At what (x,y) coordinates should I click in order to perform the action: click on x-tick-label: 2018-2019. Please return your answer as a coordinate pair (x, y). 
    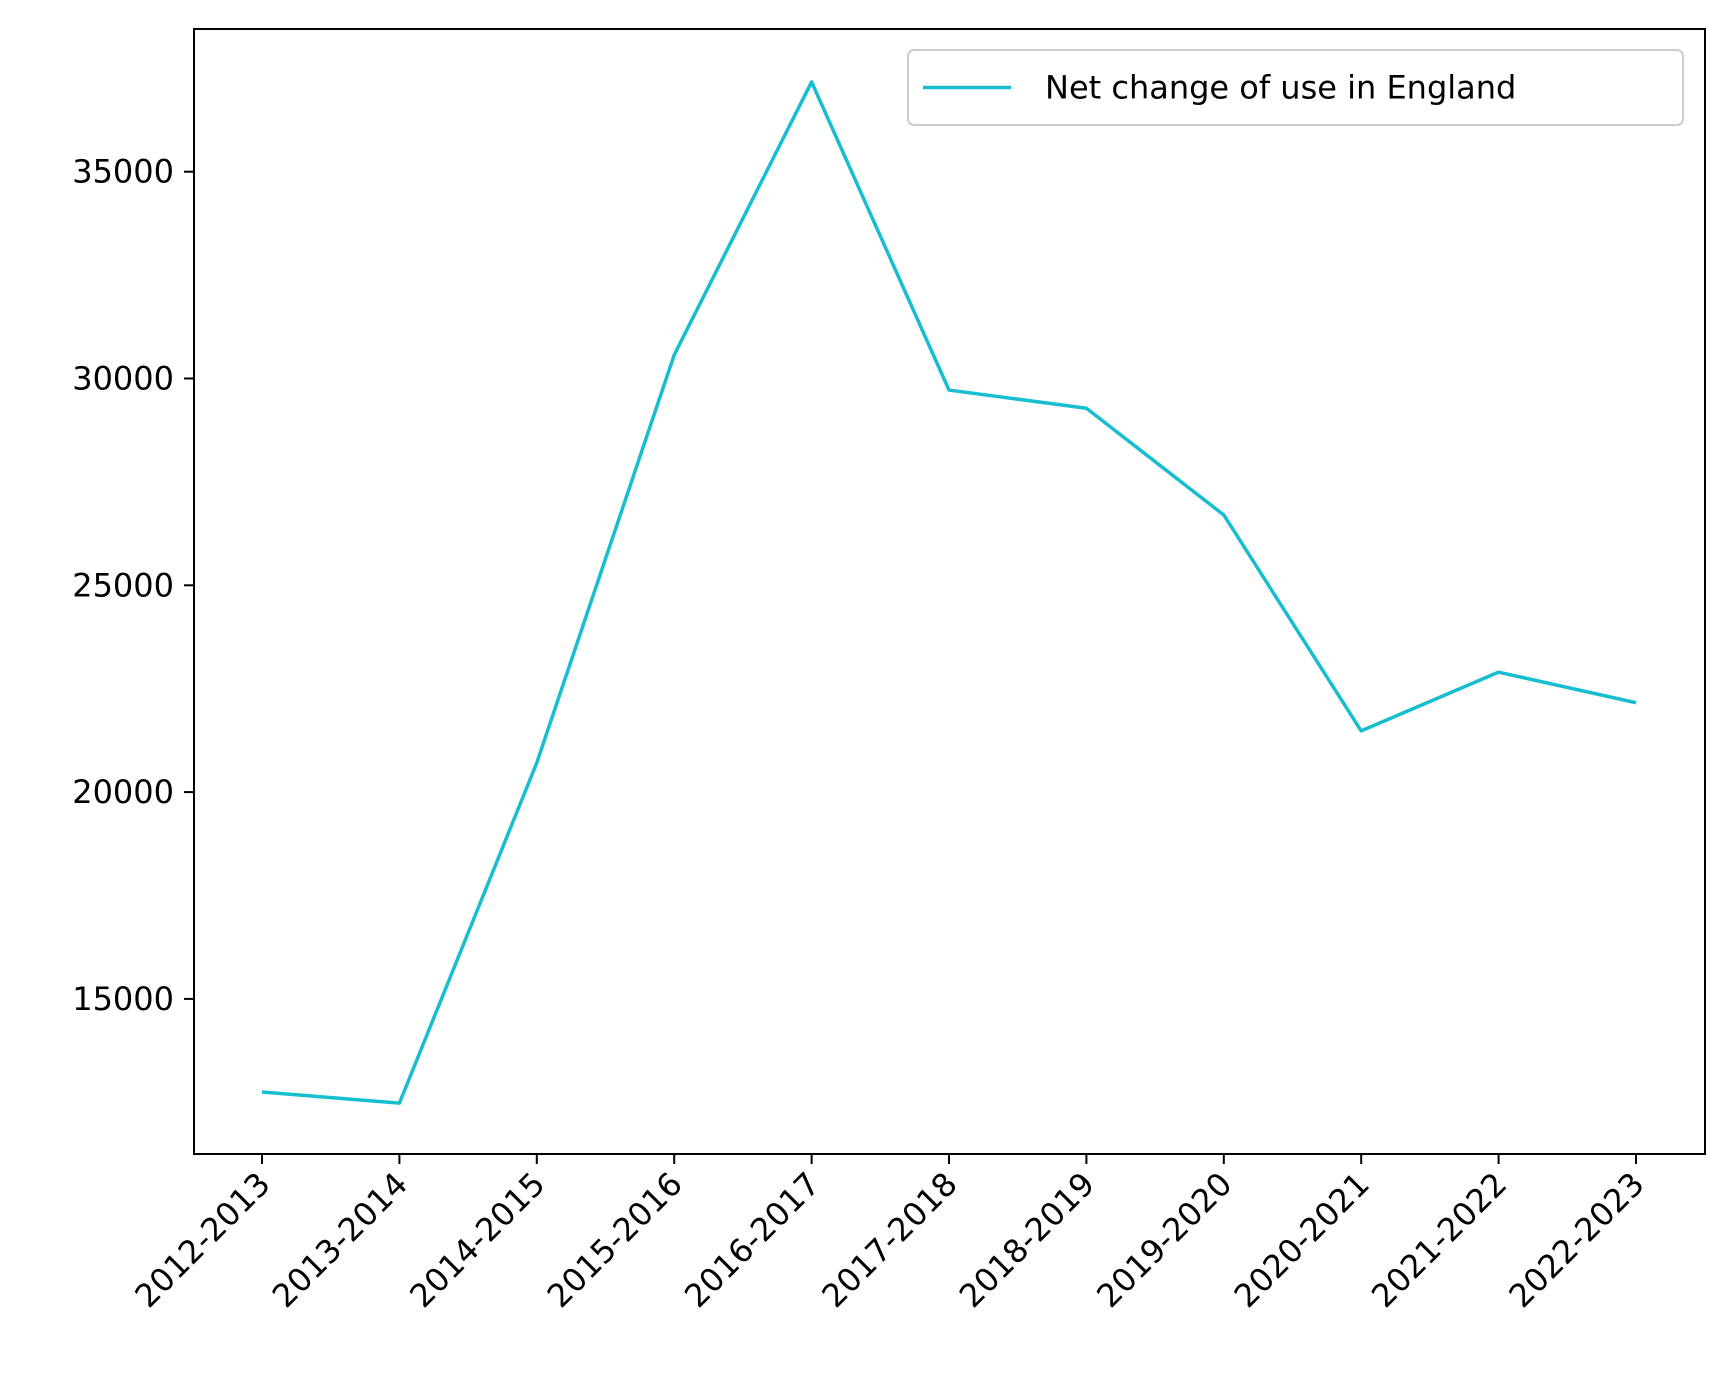
    Looking at the image, I should click on (1027, 1240).